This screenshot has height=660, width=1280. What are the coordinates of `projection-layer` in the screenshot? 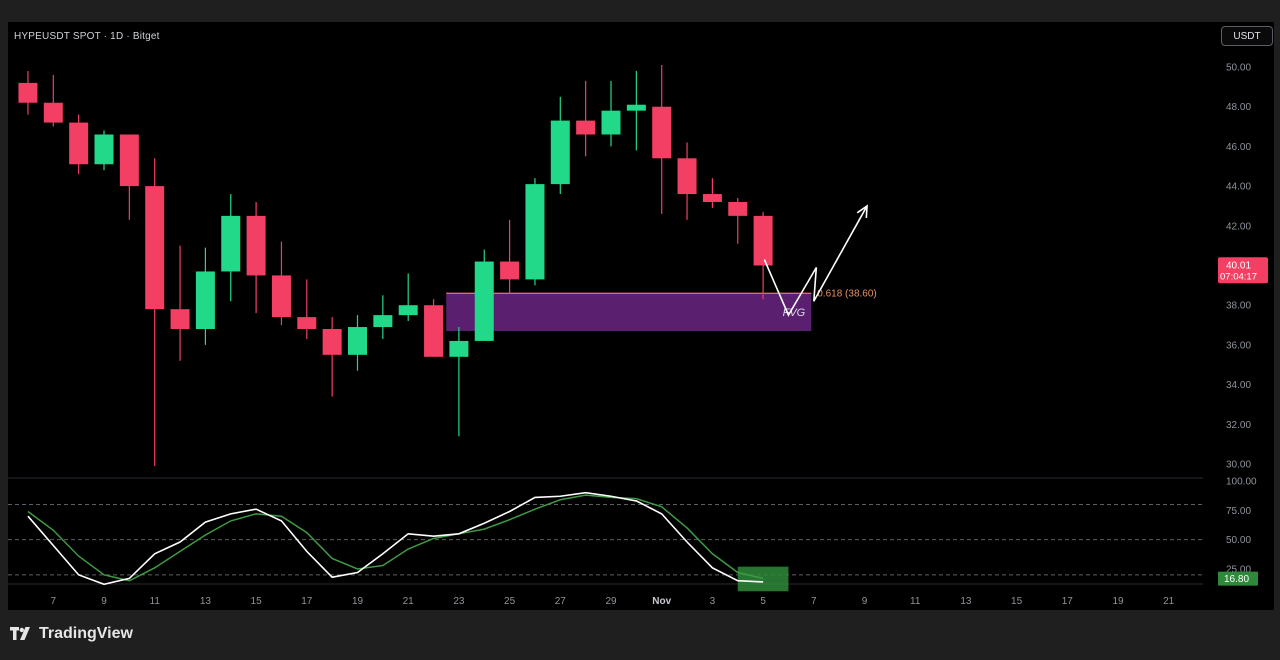 It's located at (815, 260).